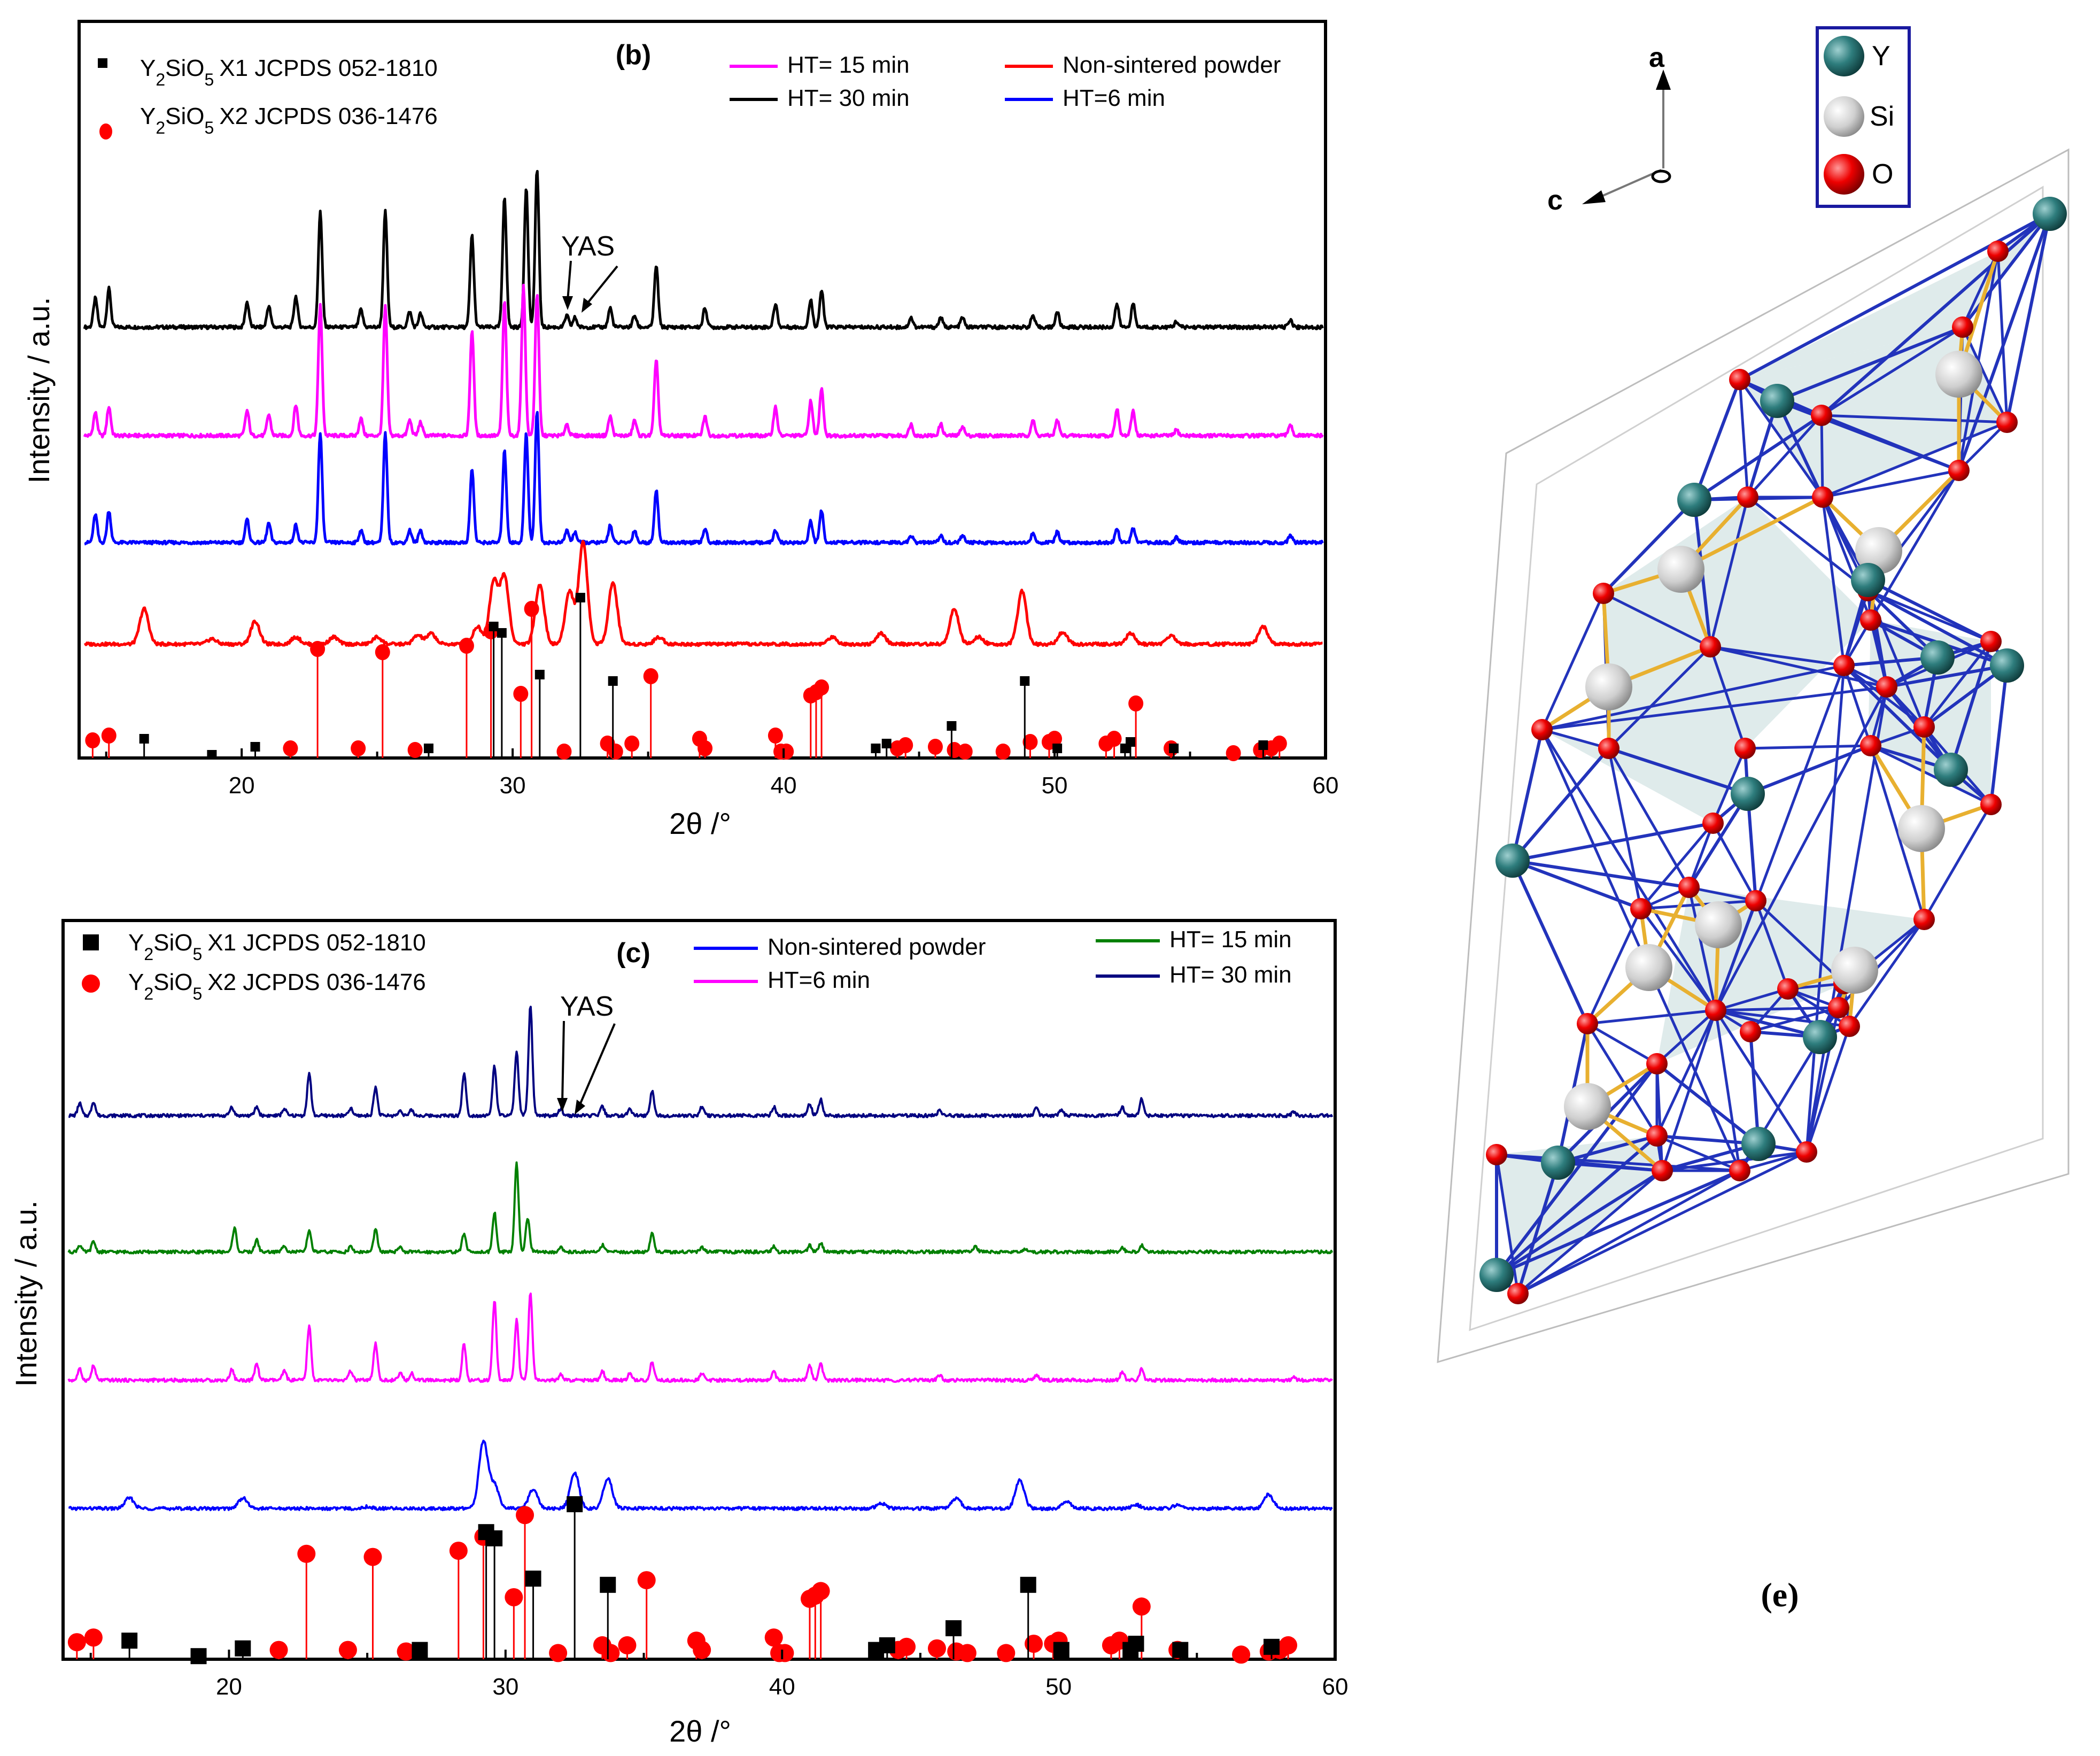  I want to click on y-axis-label-b: Intensity / a.u., so click(39, 391).